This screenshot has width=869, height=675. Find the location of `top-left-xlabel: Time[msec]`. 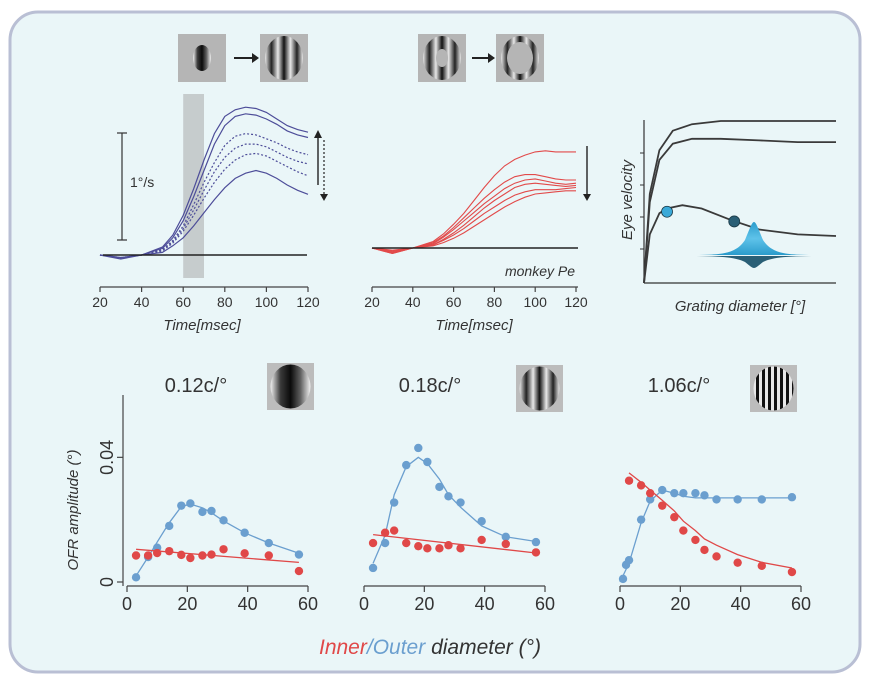

top-left-xlabel: Time[msec] is located at coordinates (202, 325).